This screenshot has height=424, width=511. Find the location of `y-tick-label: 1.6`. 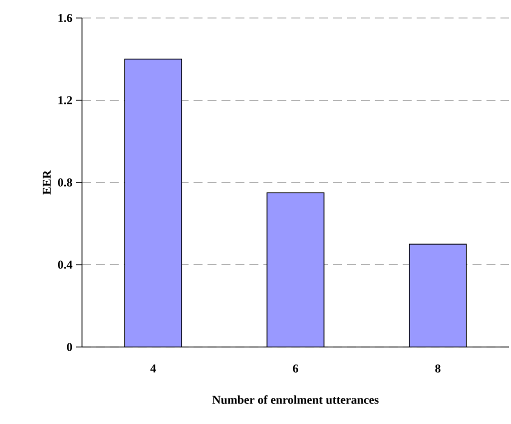

y-tick-label: 1.6 is located at coordinates (65, 18).